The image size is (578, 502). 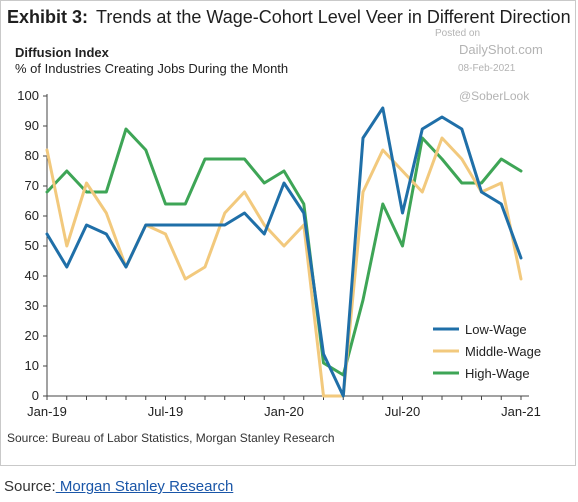 What do you see at coordinates (28, 95) in the screenshot?
I see `y-tick-label: 100` at bounding box center [28, 95].